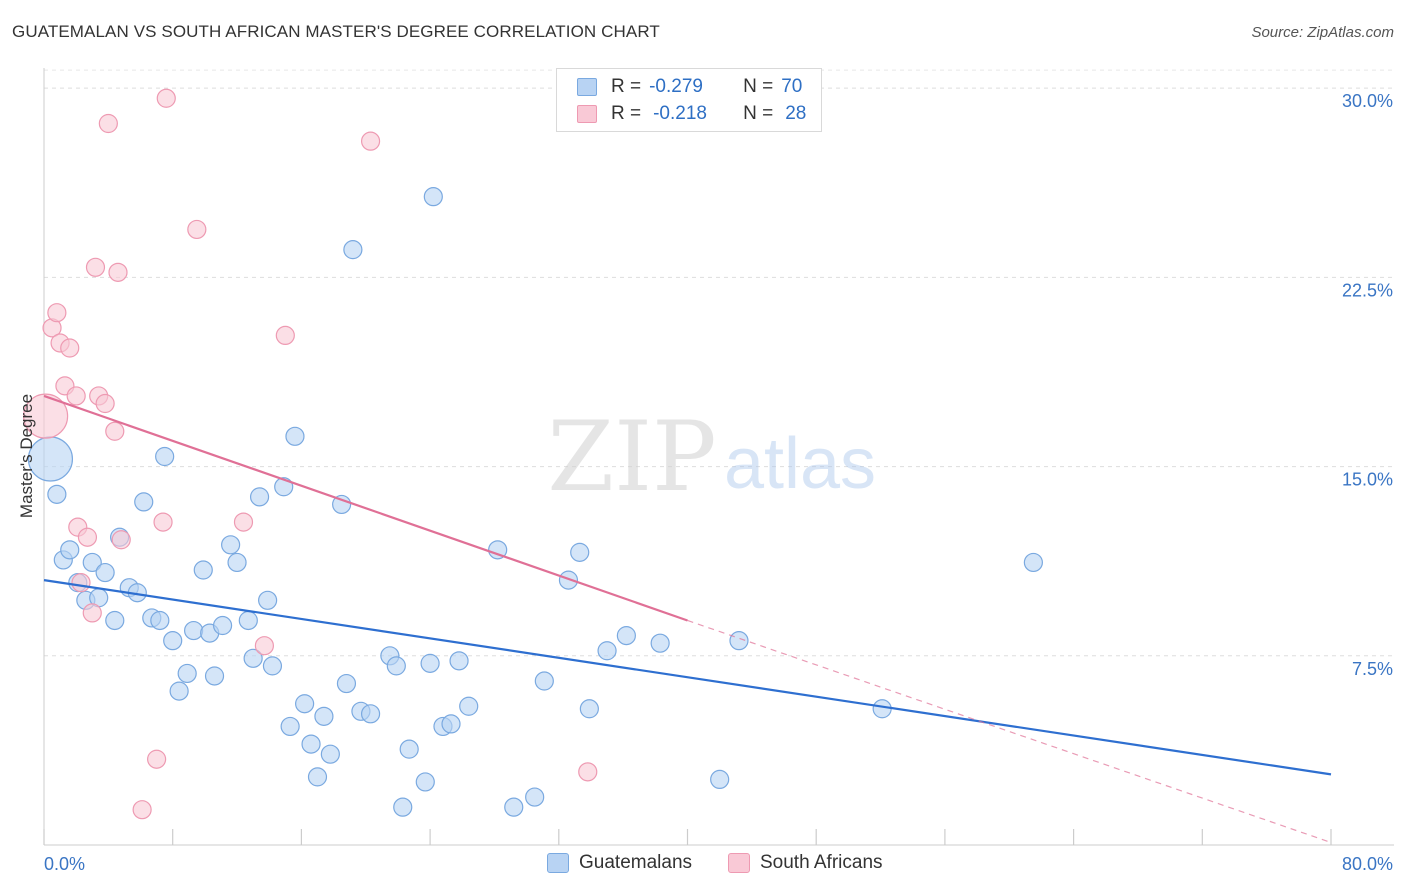 The height and width of the screenshot is (892, 1406). What do you see at coordinates (1367, 290) in the screenshot?
I see `y-tick-label: 22.5%` at bounding box center [1367, 290].